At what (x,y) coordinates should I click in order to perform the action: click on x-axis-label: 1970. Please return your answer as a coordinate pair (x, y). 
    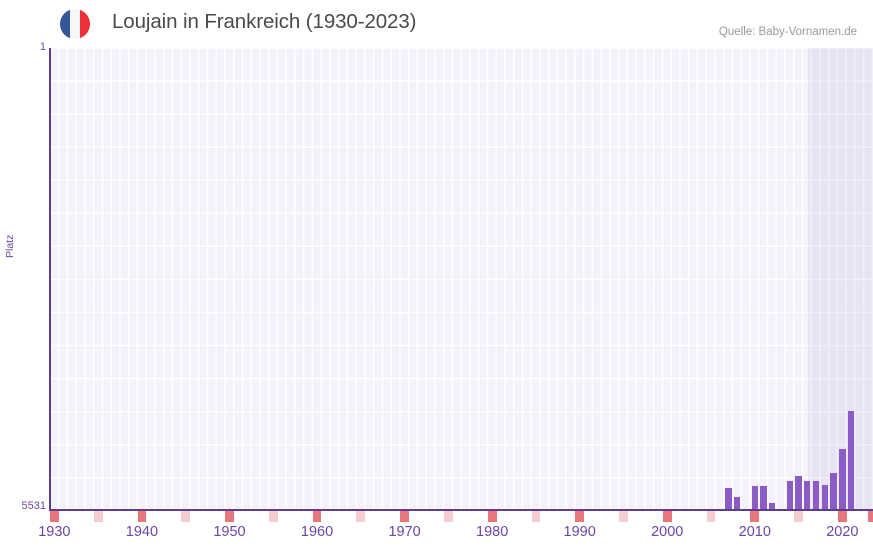
    Looking at the image, I should click on (404, 532).